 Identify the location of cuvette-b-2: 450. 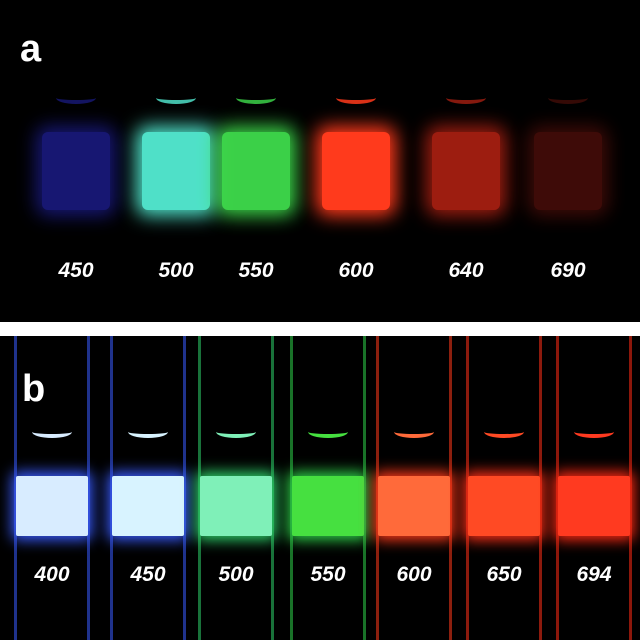
(148, 488).